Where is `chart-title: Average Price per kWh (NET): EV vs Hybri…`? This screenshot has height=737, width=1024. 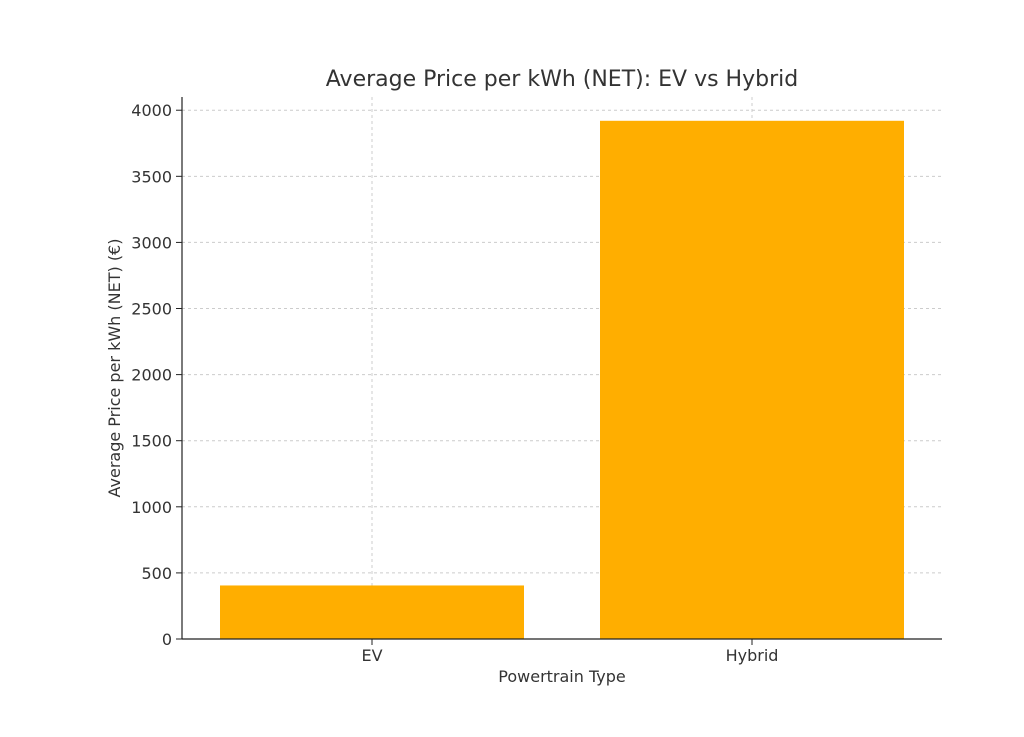 chart-title: Average Price per kWh (NET): EV vs Hybri… is located at coordinates (562, 79).